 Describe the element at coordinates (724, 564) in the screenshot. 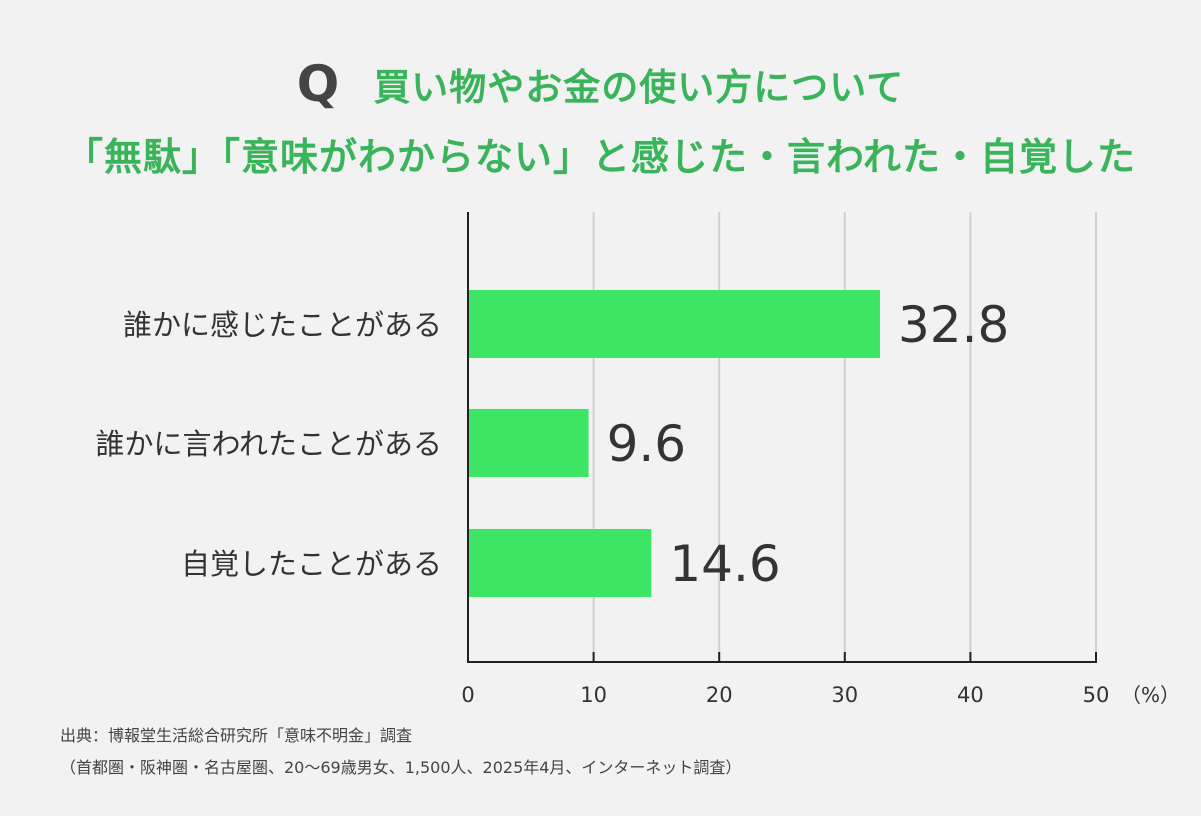

I see `value-label-3: 14.6` at that location.